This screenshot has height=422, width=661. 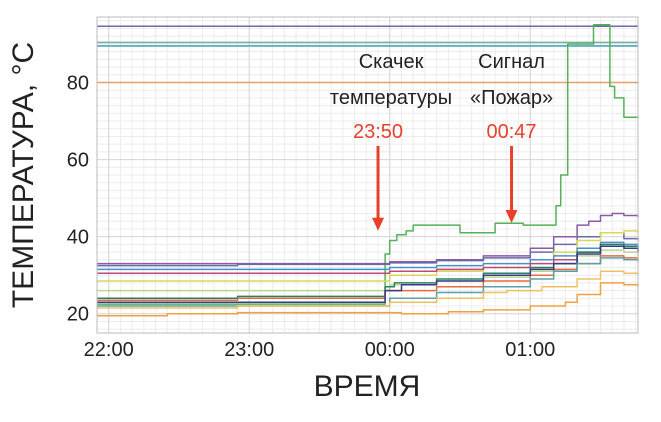 I want to click on x-axis-label: ВРЕМЯ, so click(x=367, y=386).